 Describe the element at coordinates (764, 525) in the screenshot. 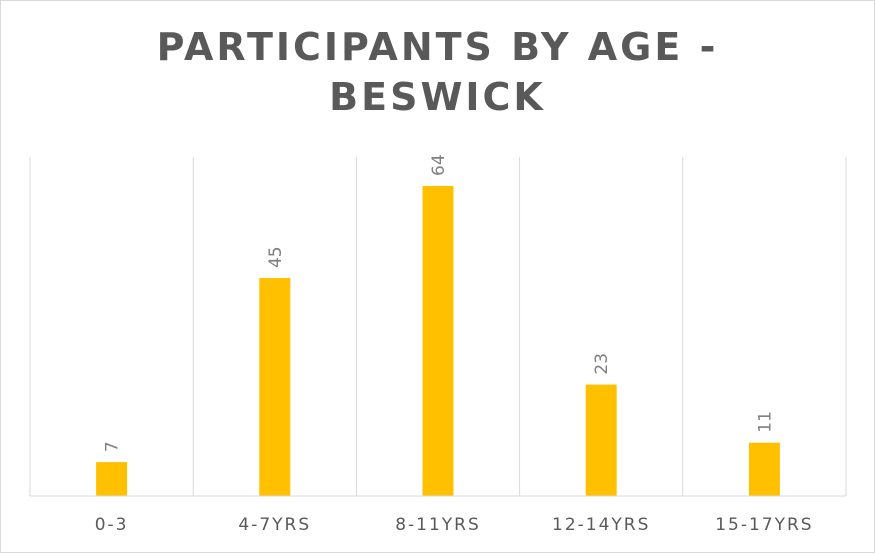

I see `x-tick-label-15-17YRS: 15-17YRS` at that location.